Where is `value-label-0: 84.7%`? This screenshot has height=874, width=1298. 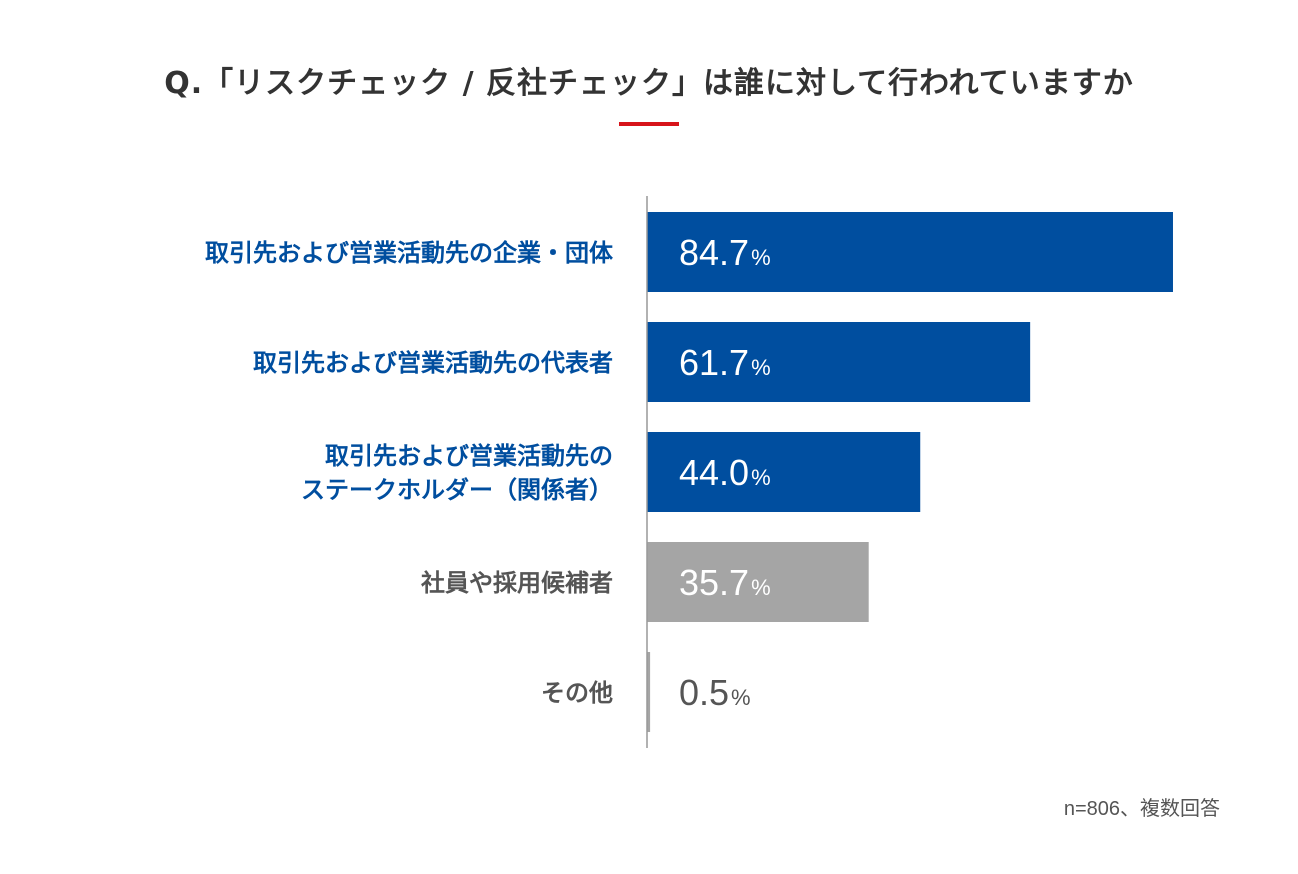
value-label-0: 84.7% is located at coordinates (725, 252).